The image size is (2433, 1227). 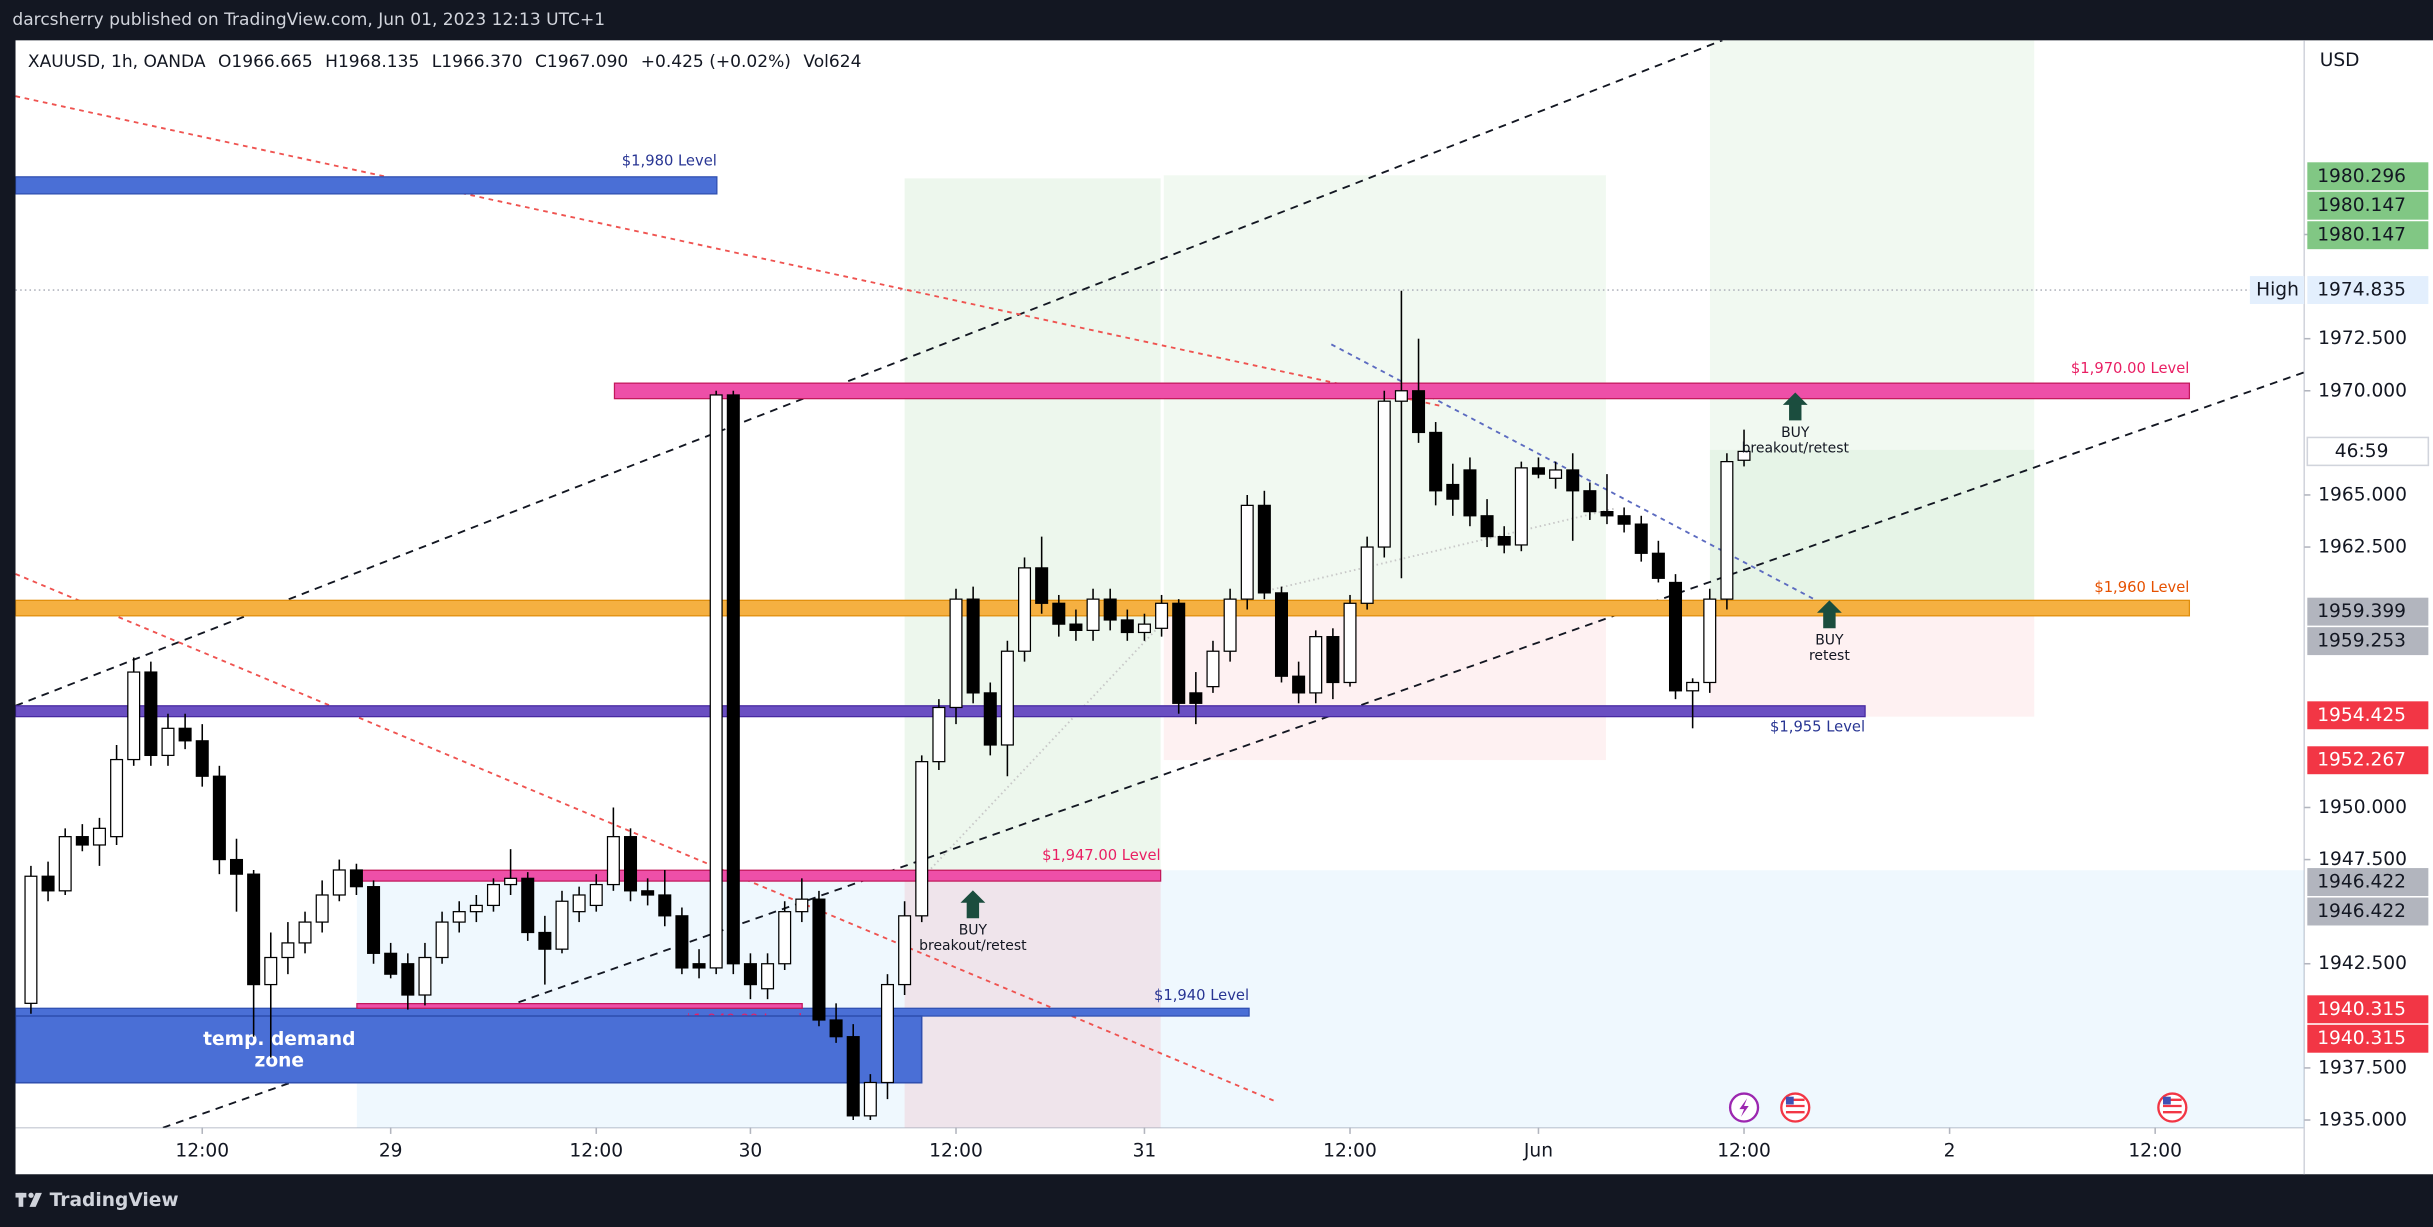 I want to click on x-tick-label: 2, so click(x=1950, y=1150).